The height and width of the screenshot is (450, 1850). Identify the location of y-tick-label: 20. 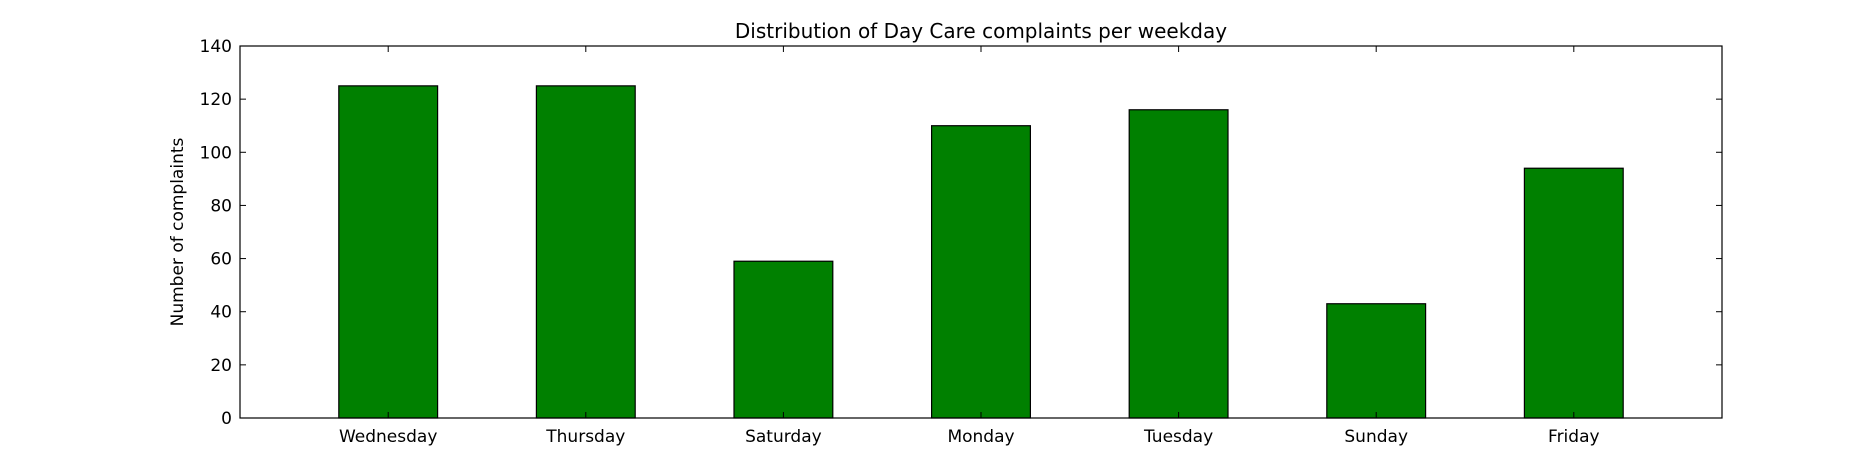
(221, 366).